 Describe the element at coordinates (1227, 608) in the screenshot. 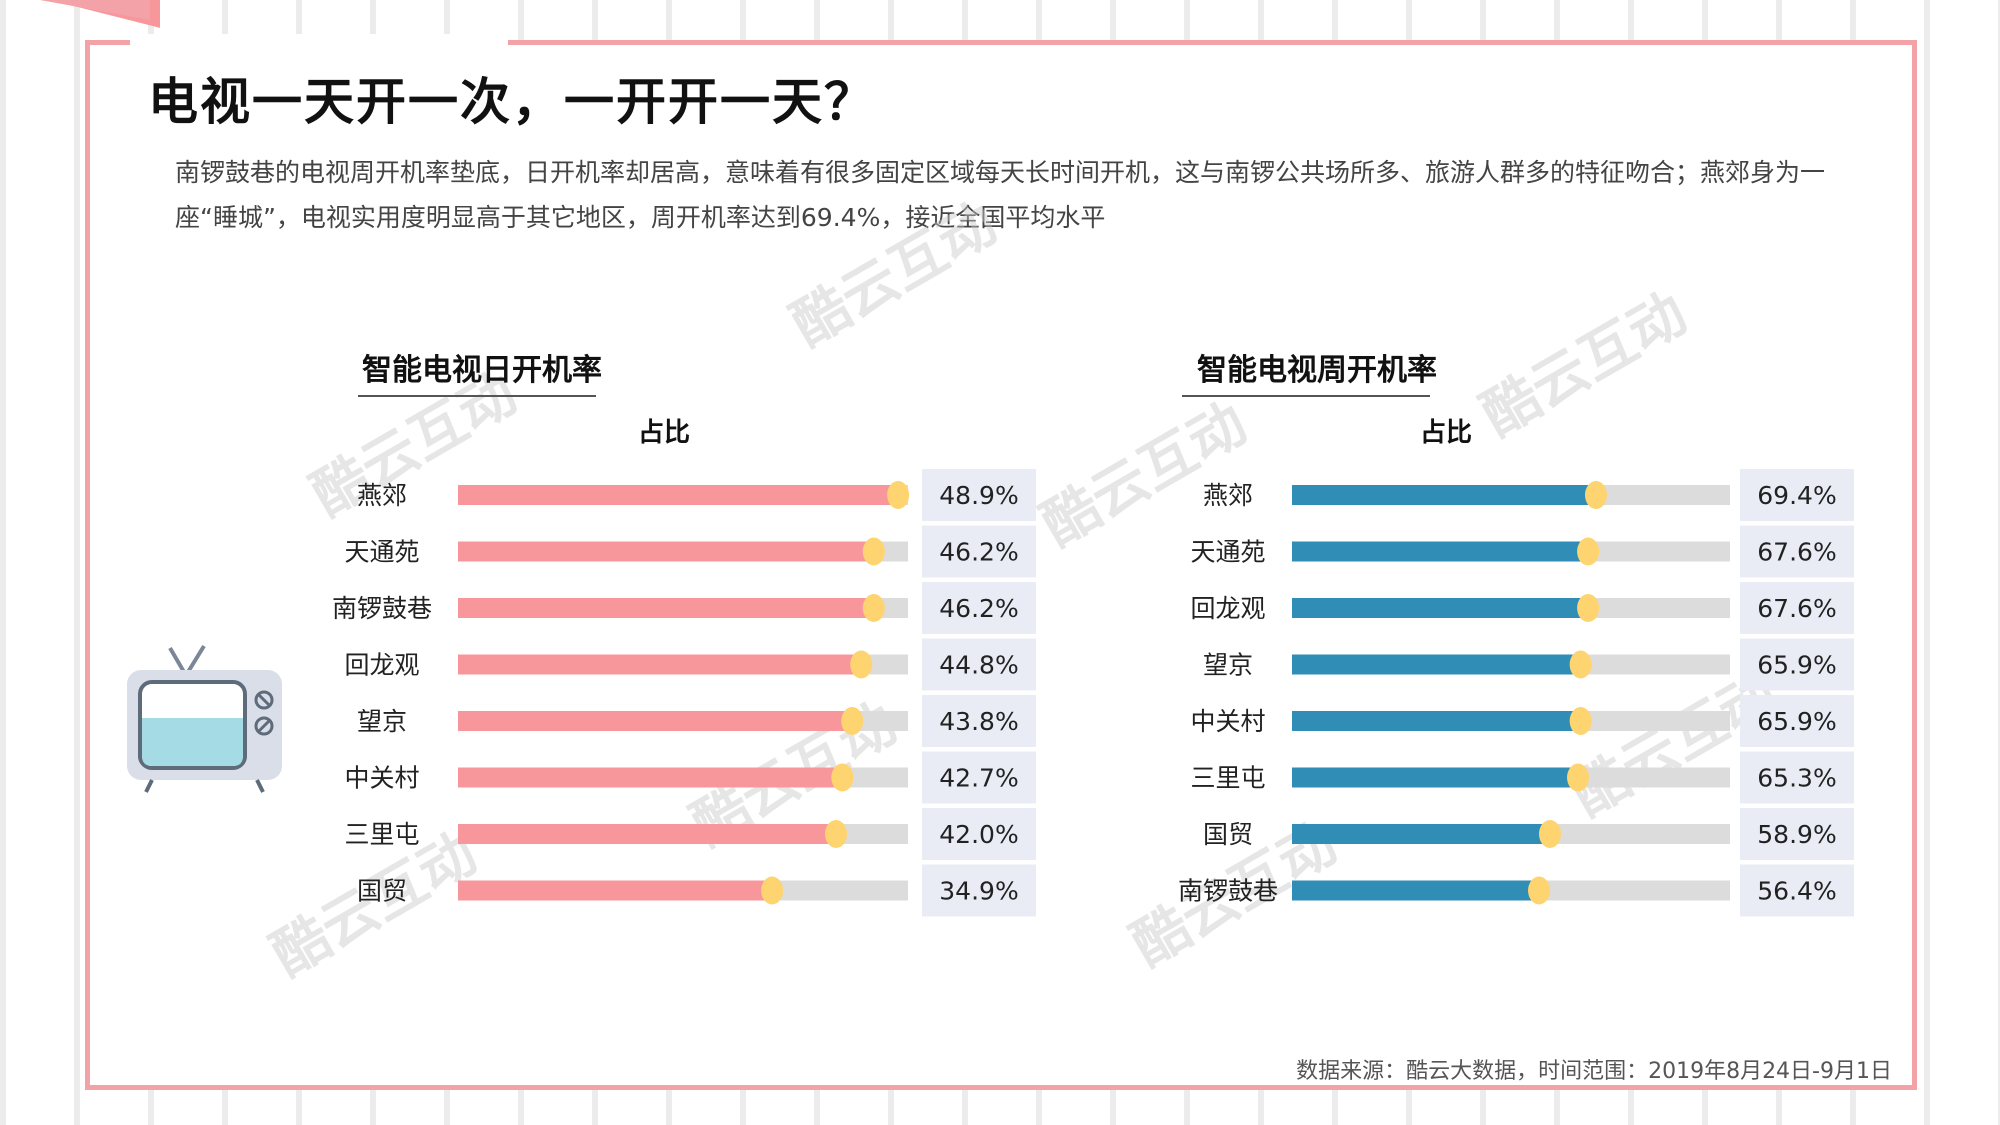

I see `weekly-category-label: 回龙观` at that location.